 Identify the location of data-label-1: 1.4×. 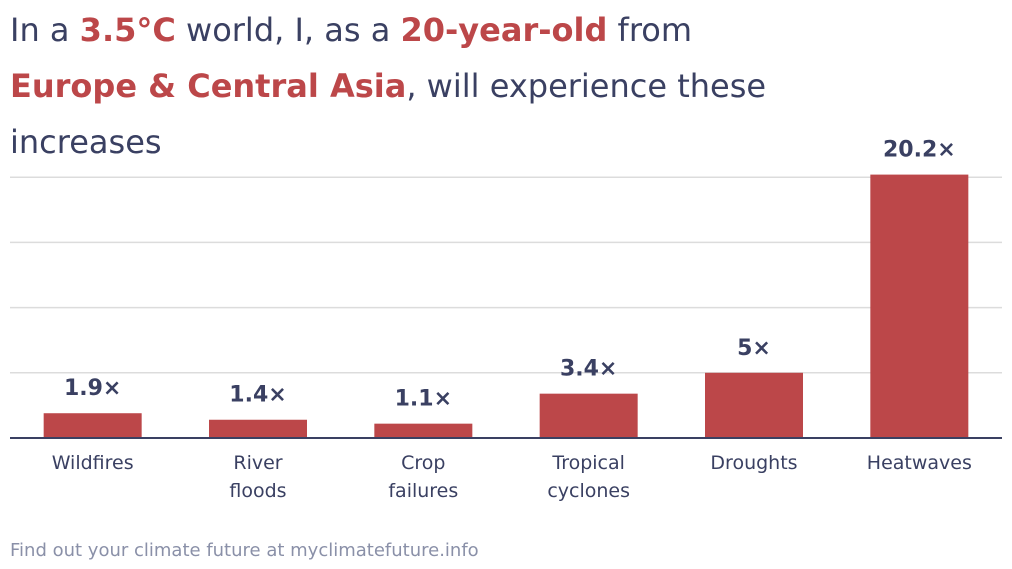
(257, 395).